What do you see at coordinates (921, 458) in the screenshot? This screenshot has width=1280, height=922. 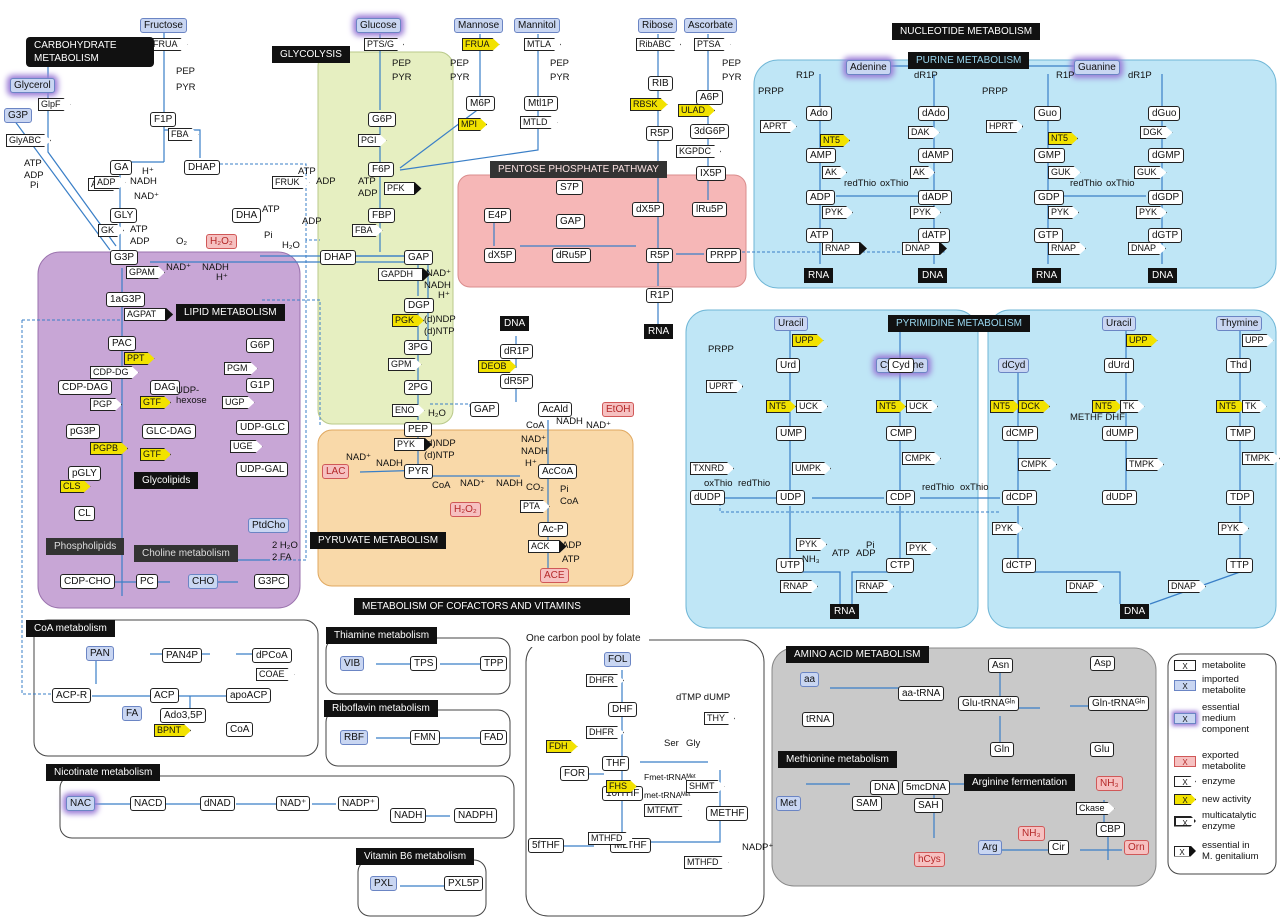 I see `enzyme-e67: CMPK` at bounding box center [921, 458].